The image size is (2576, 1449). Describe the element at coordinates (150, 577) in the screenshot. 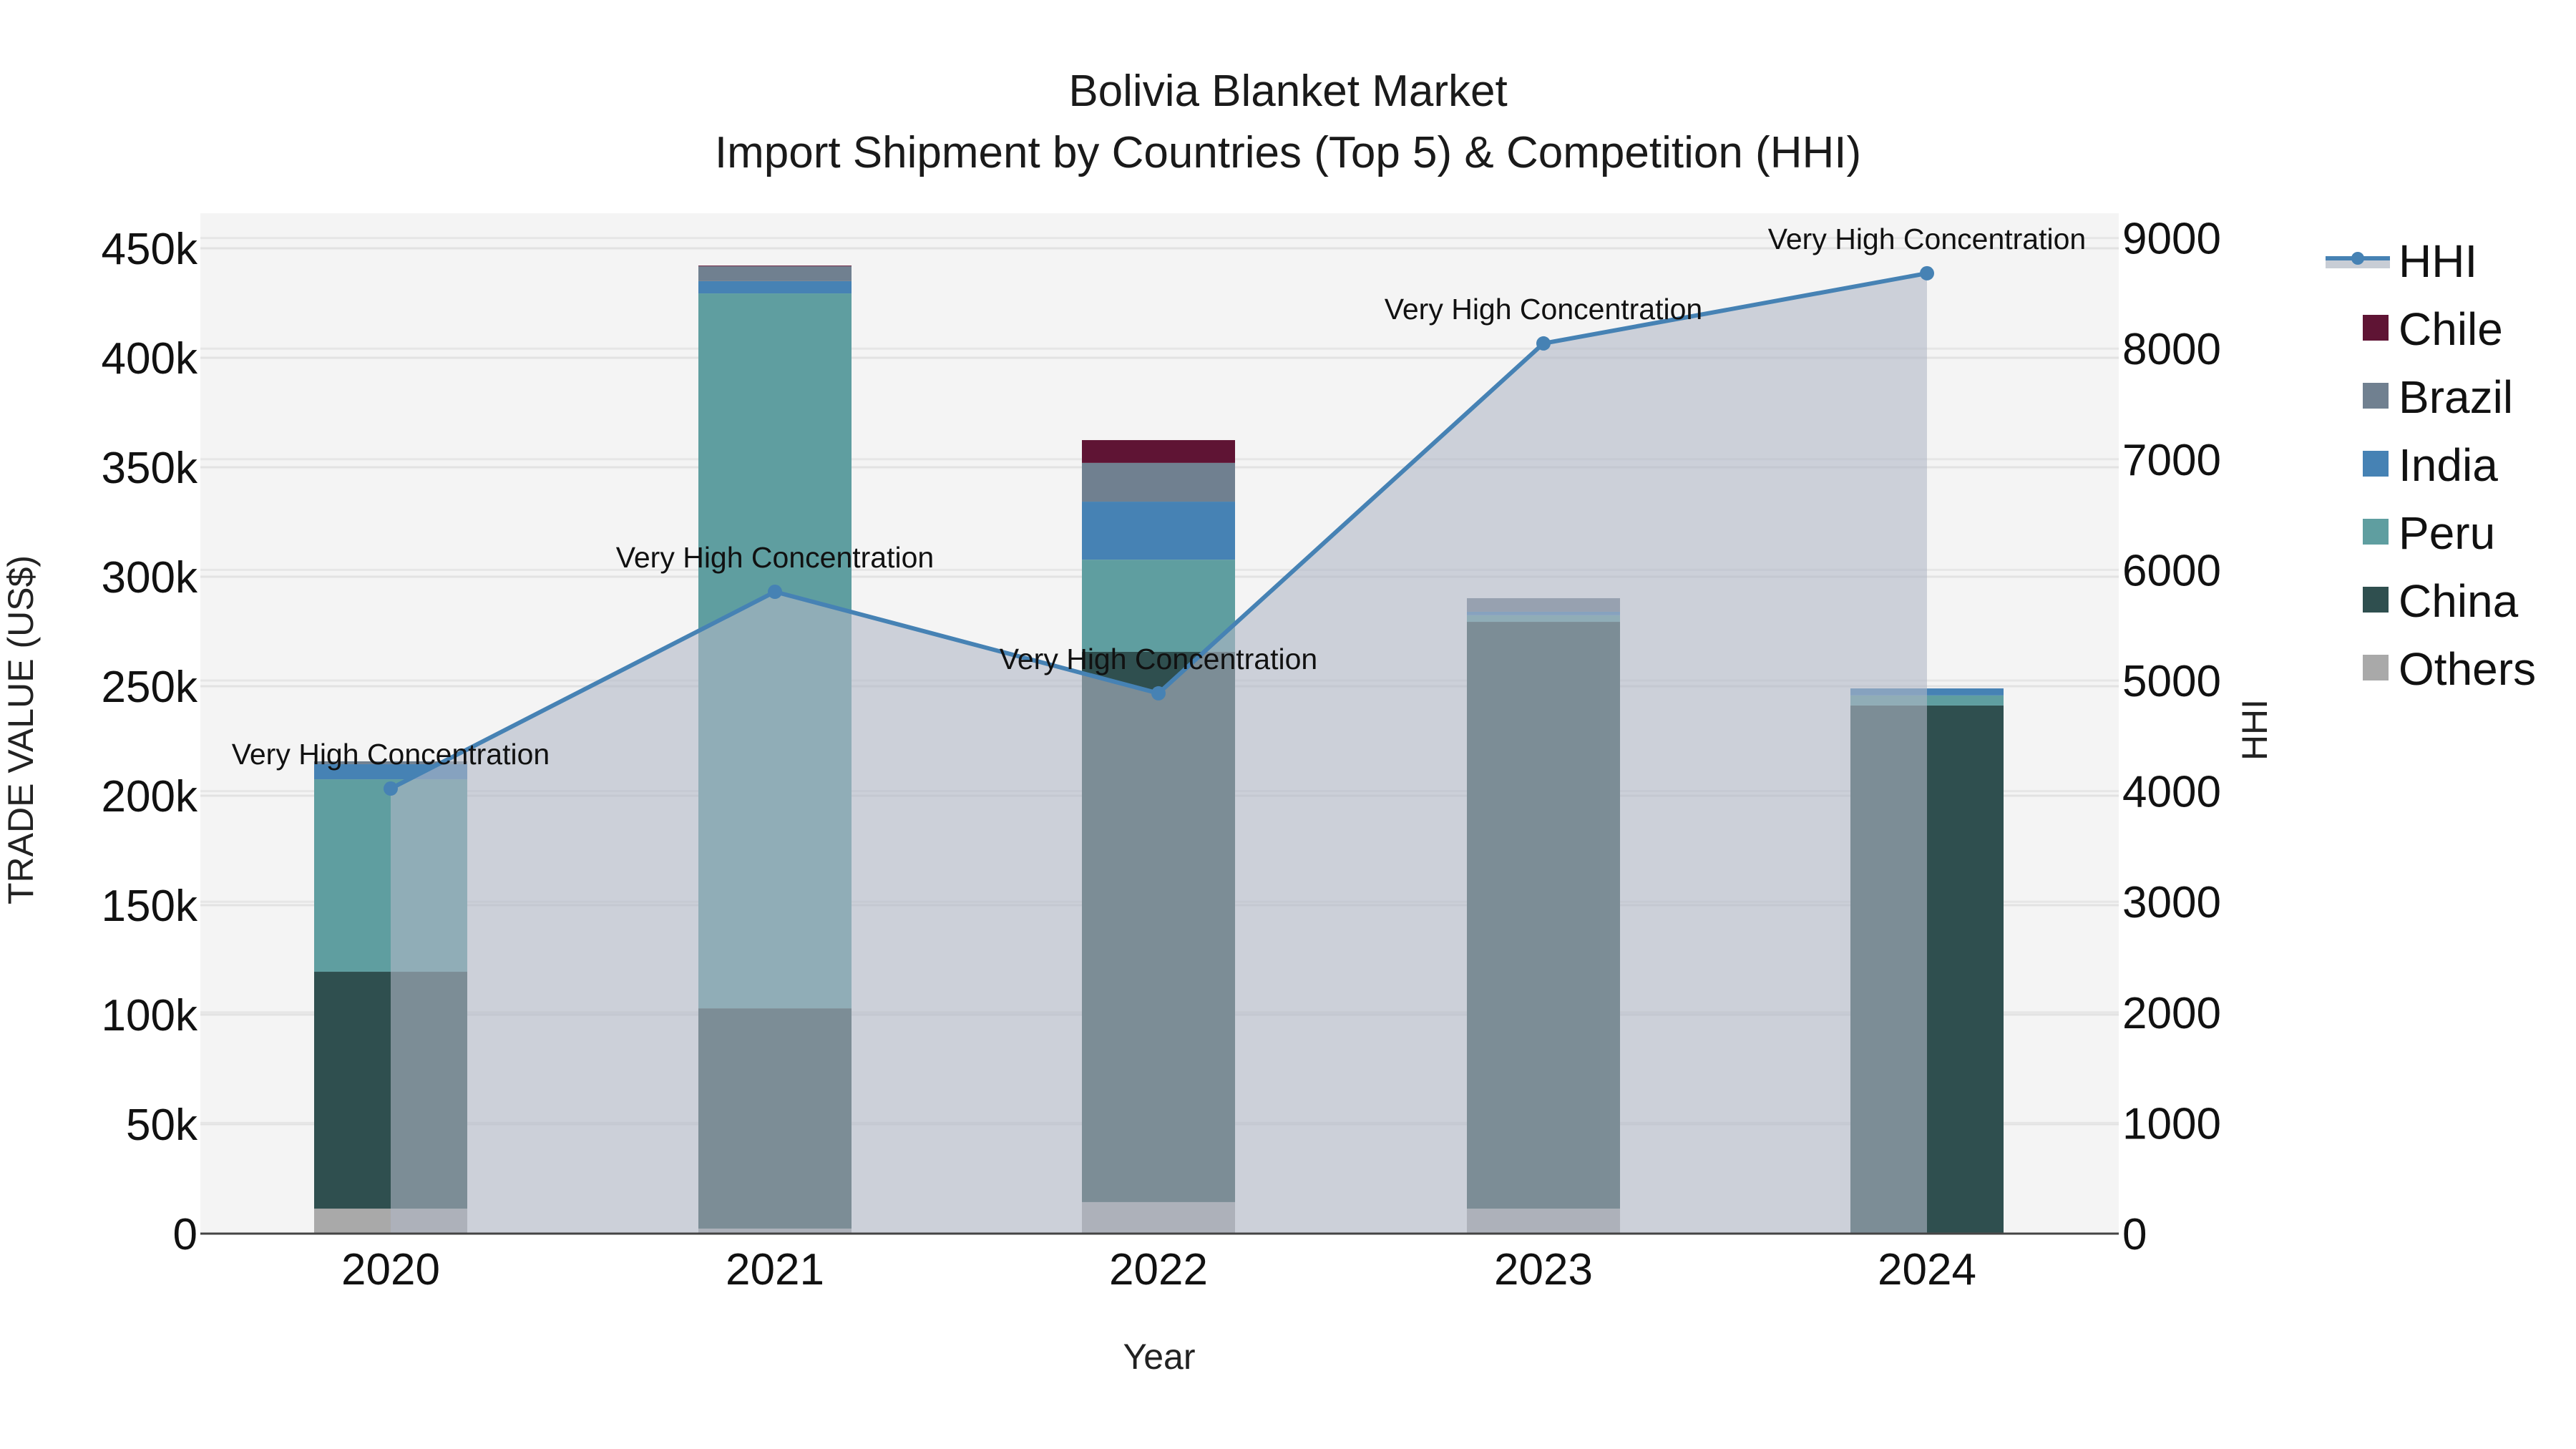

I see `y-left-tick: 300k` at that location.